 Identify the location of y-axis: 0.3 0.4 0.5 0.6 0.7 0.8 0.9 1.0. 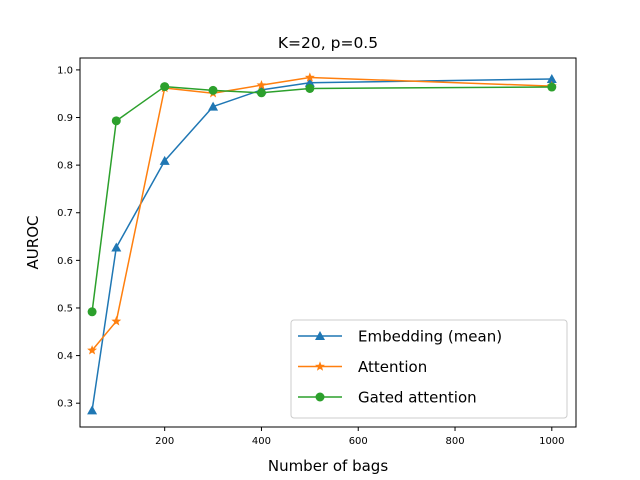
(68, 237).